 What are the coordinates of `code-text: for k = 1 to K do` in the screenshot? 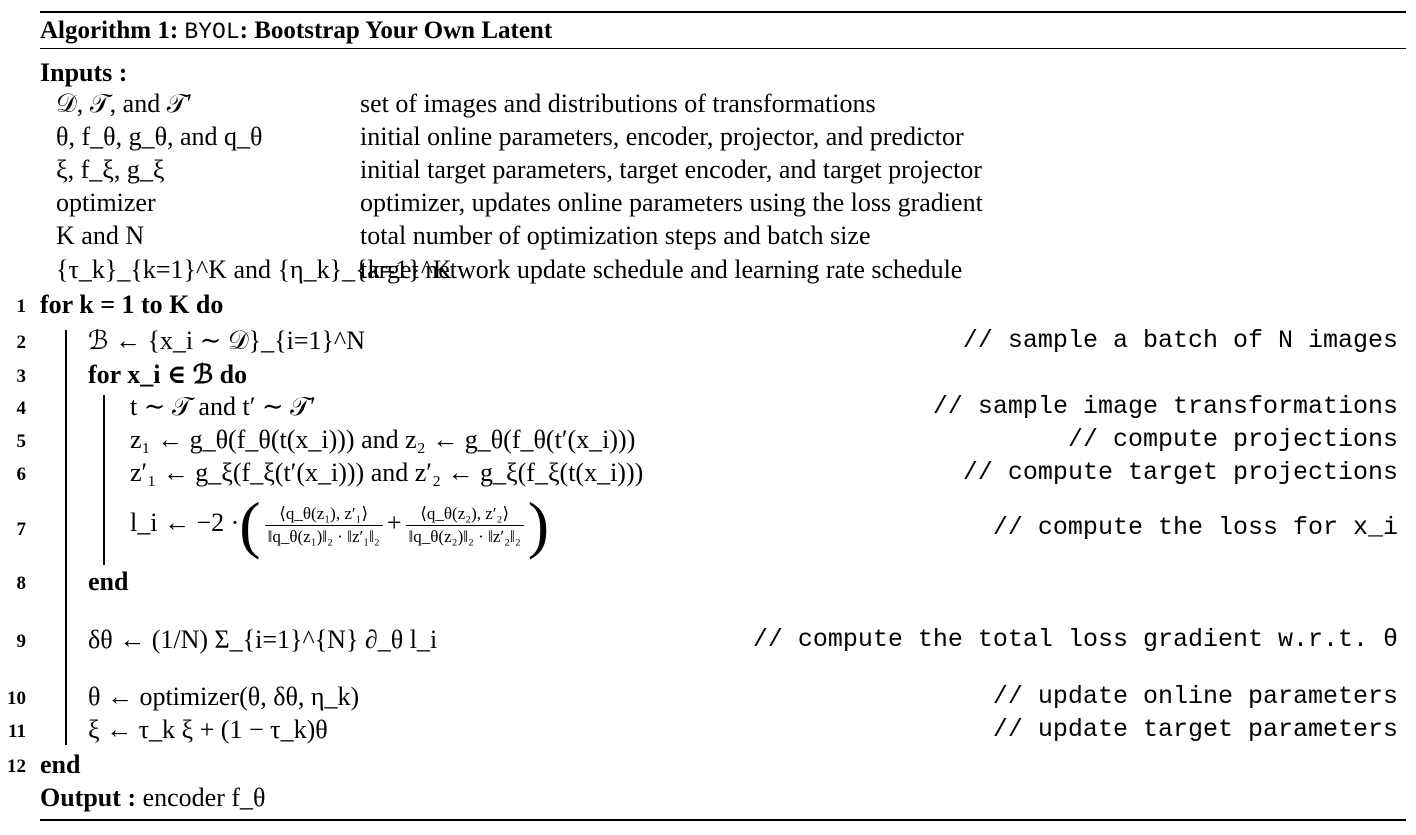 It's located at (132, 304).